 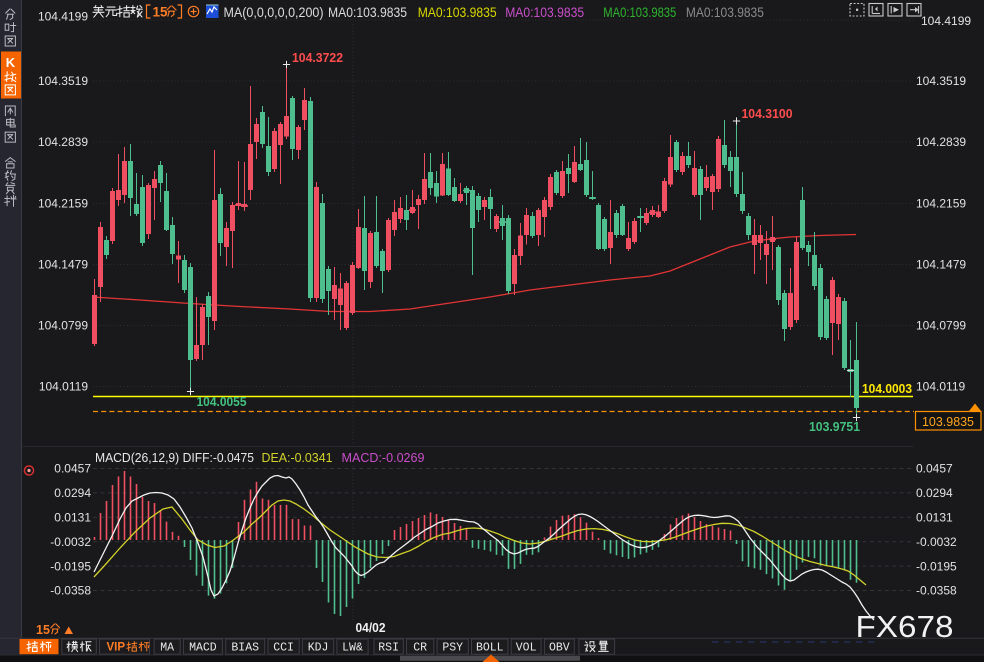 What do you see at coordinates (283, 648) in the screenshot?
I see `svg-text: CCI` at bounding box center [283, 648].